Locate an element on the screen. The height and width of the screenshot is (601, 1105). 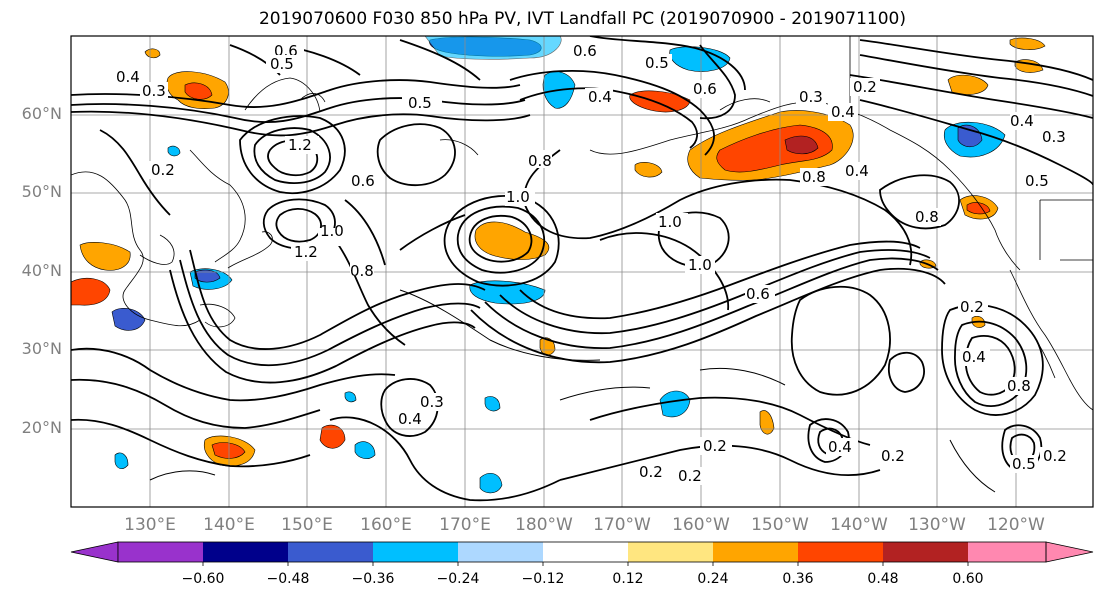
lat-label: 60°N is located at coordinates (41, 113).